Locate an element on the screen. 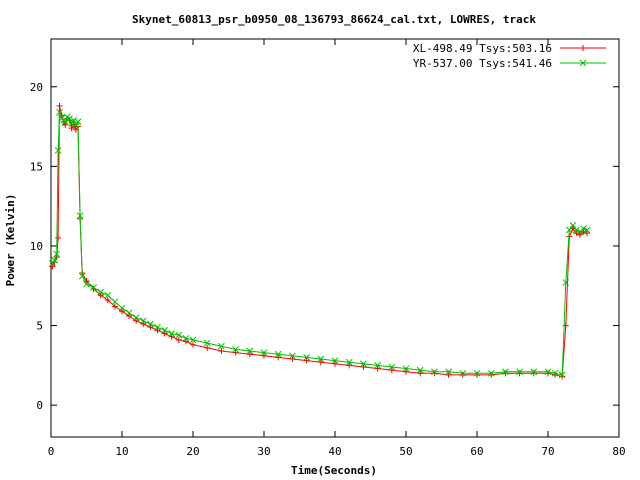 The width and height of the screenshot is (640, 480). x-tick-label: 20 is located at coordinates (192, 451).